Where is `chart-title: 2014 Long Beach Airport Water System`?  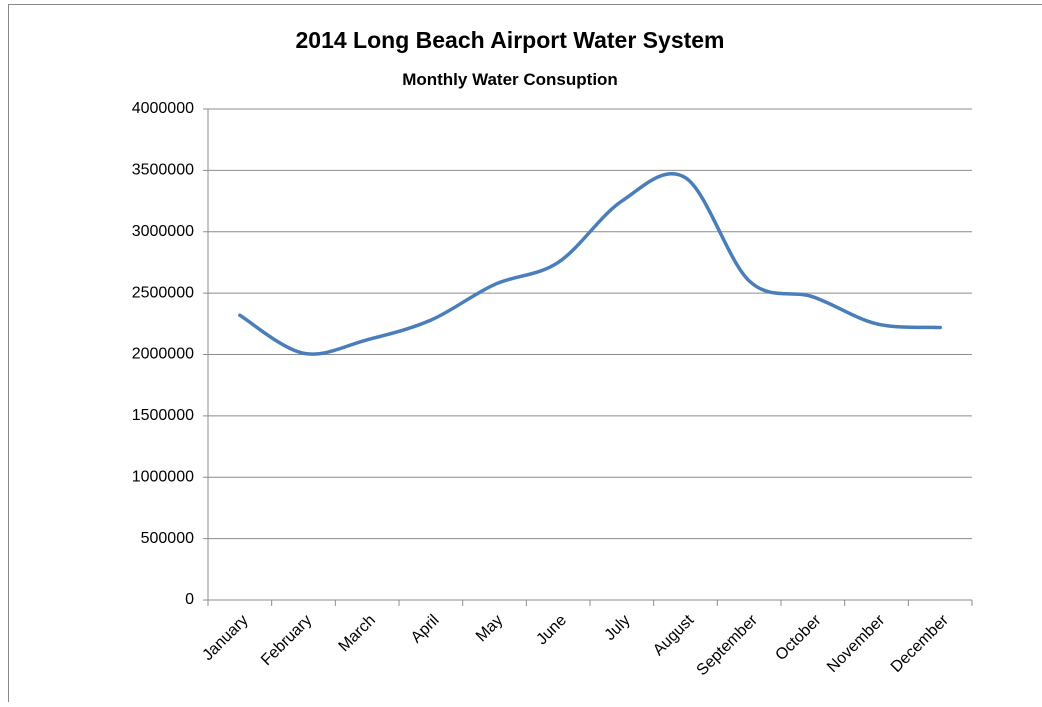
chart-title: 2014 Long Beach Airport Water System is located at coordinates (509, 40).